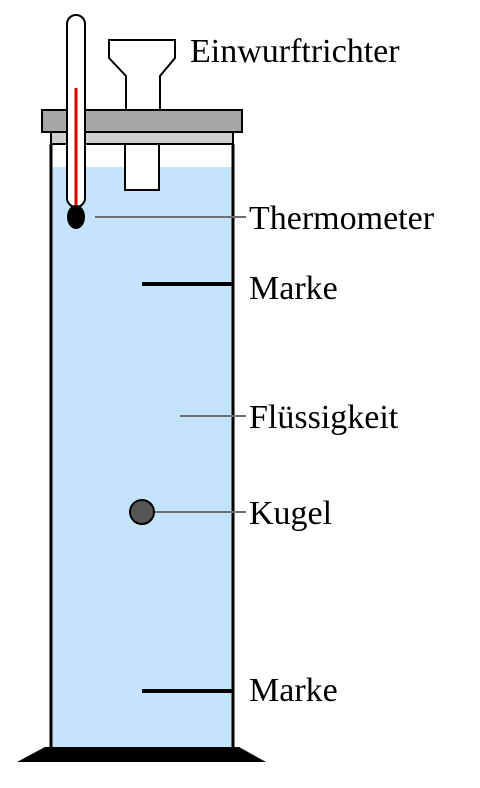 The height and width of the screenshot is (788, 480). What do you see at coordinates (324, 417) in the screenshot?
I see `liquid-label: Flüssigkeit` at bounding box center [324, 417].